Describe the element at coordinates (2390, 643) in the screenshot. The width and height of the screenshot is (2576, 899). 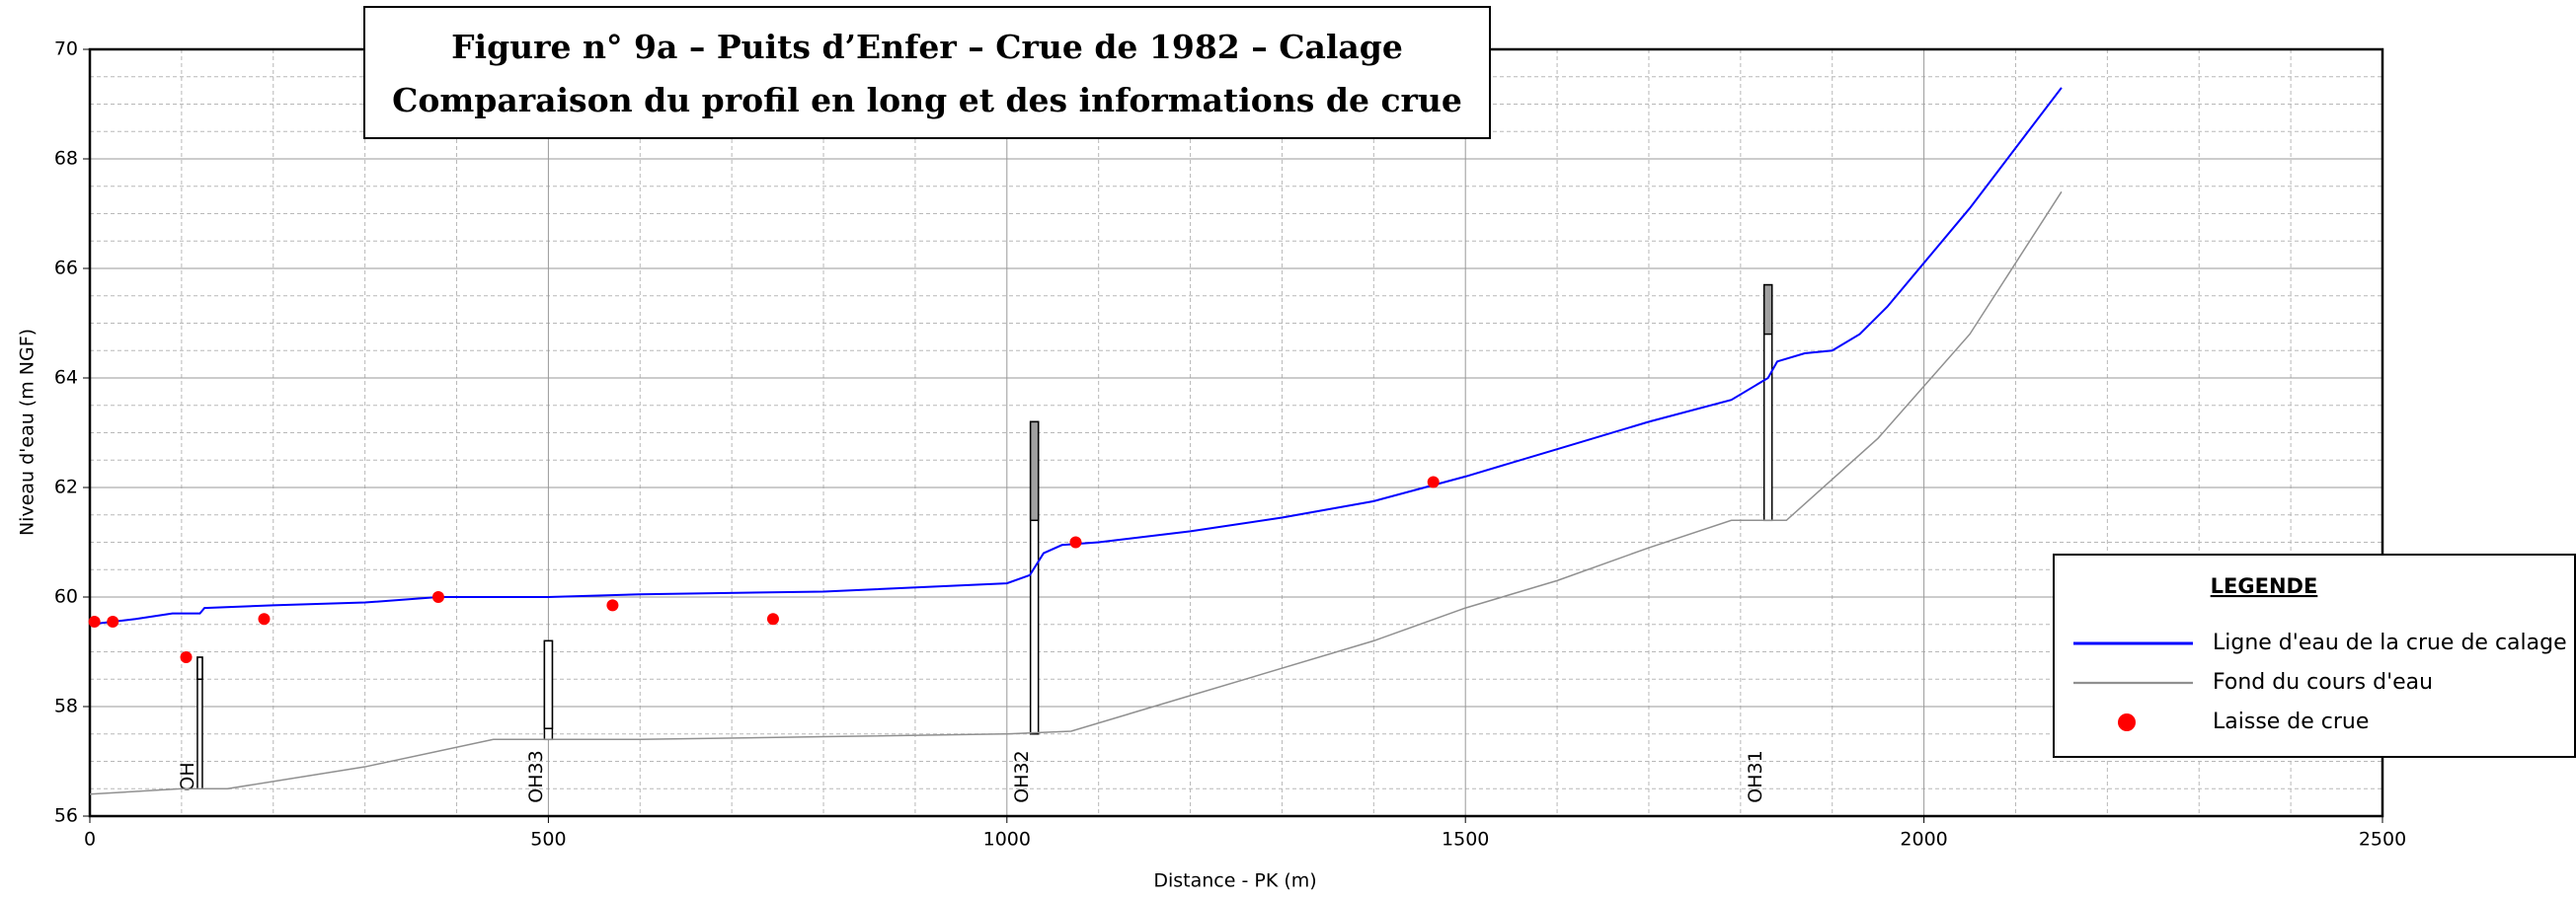
I see `legend-label: Ligne d'eau de la crue de calage` at that location.